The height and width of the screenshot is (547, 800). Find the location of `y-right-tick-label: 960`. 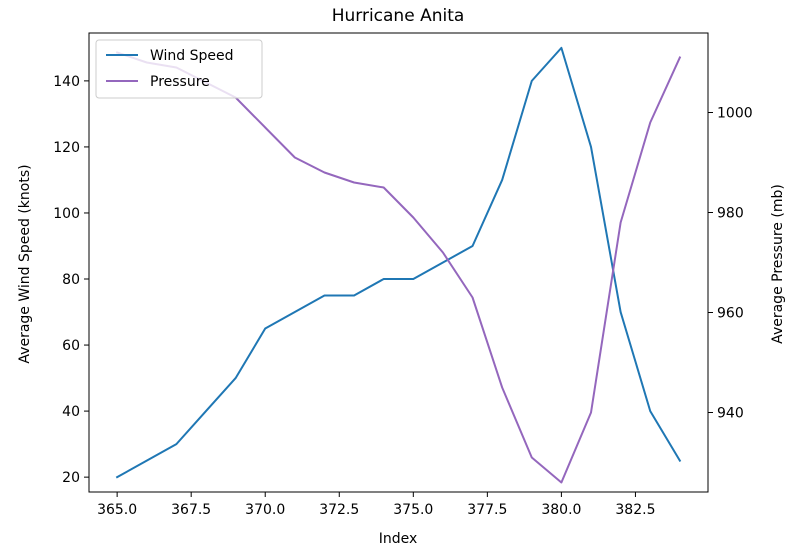

y-right-tick-label: 960 is located at coordinates (730, 314).